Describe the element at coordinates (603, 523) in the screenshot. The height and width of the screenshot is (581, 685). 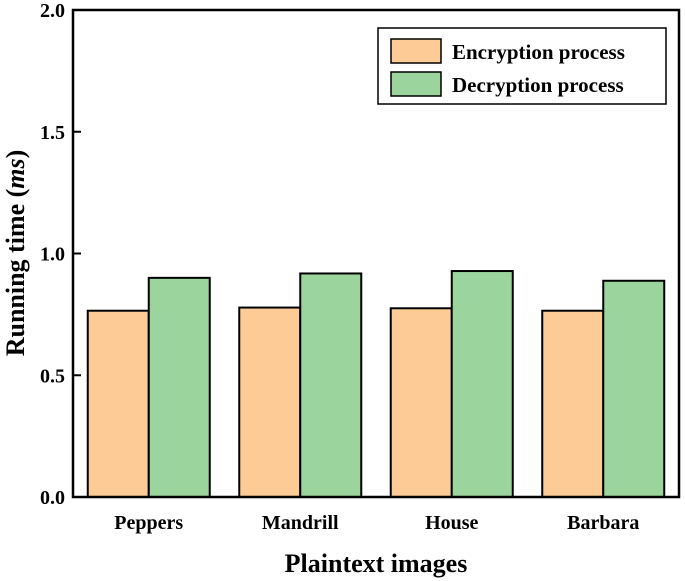
I see `x-tick-label-barbara: Barbara` at that location.